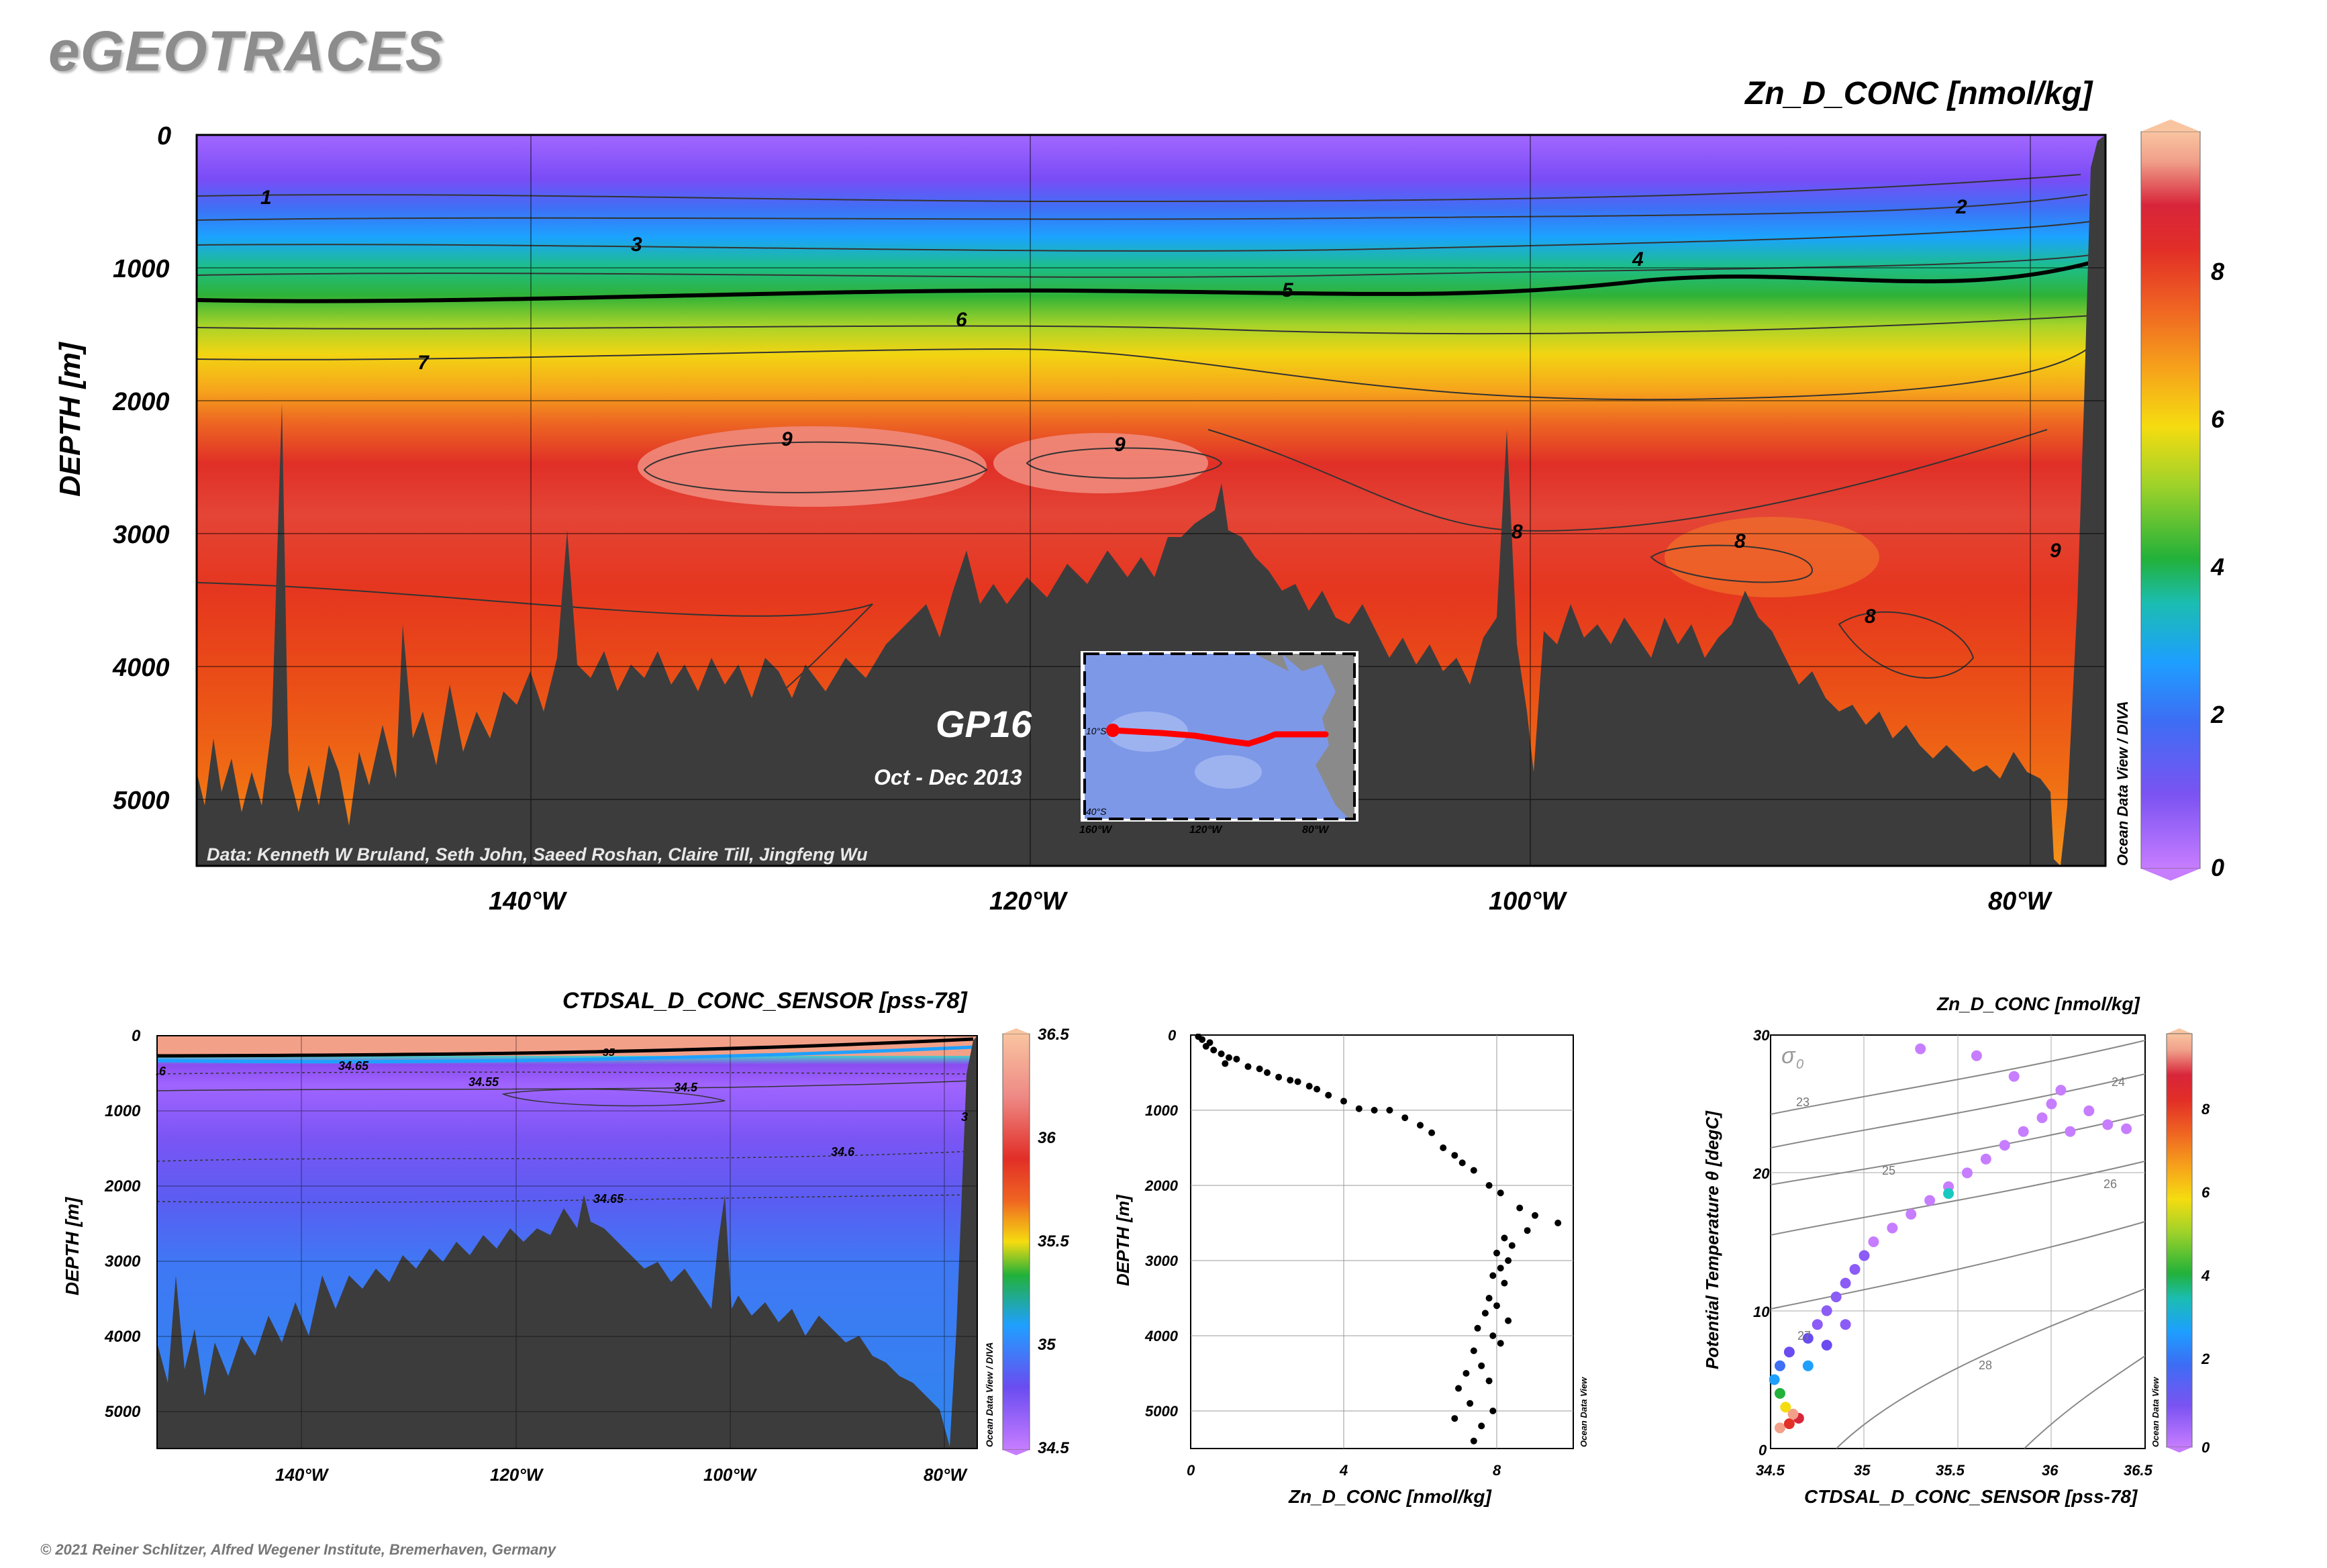 This screenshot has width=2327, height=1568. Describe the element at coordinates (2205, 1359) in the screenshot. I see `ts-cbar-tick-2: 2` at that location.